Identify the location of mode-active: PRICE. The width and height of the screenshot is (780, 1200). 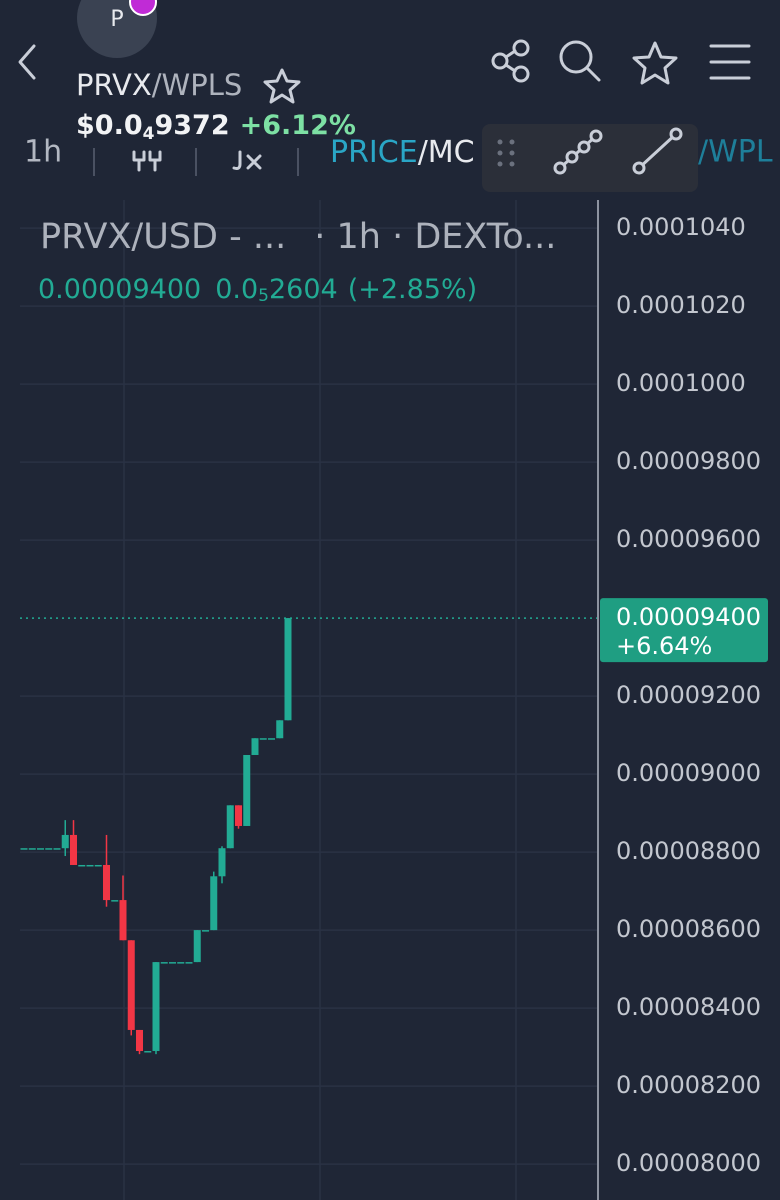
(374, 152).